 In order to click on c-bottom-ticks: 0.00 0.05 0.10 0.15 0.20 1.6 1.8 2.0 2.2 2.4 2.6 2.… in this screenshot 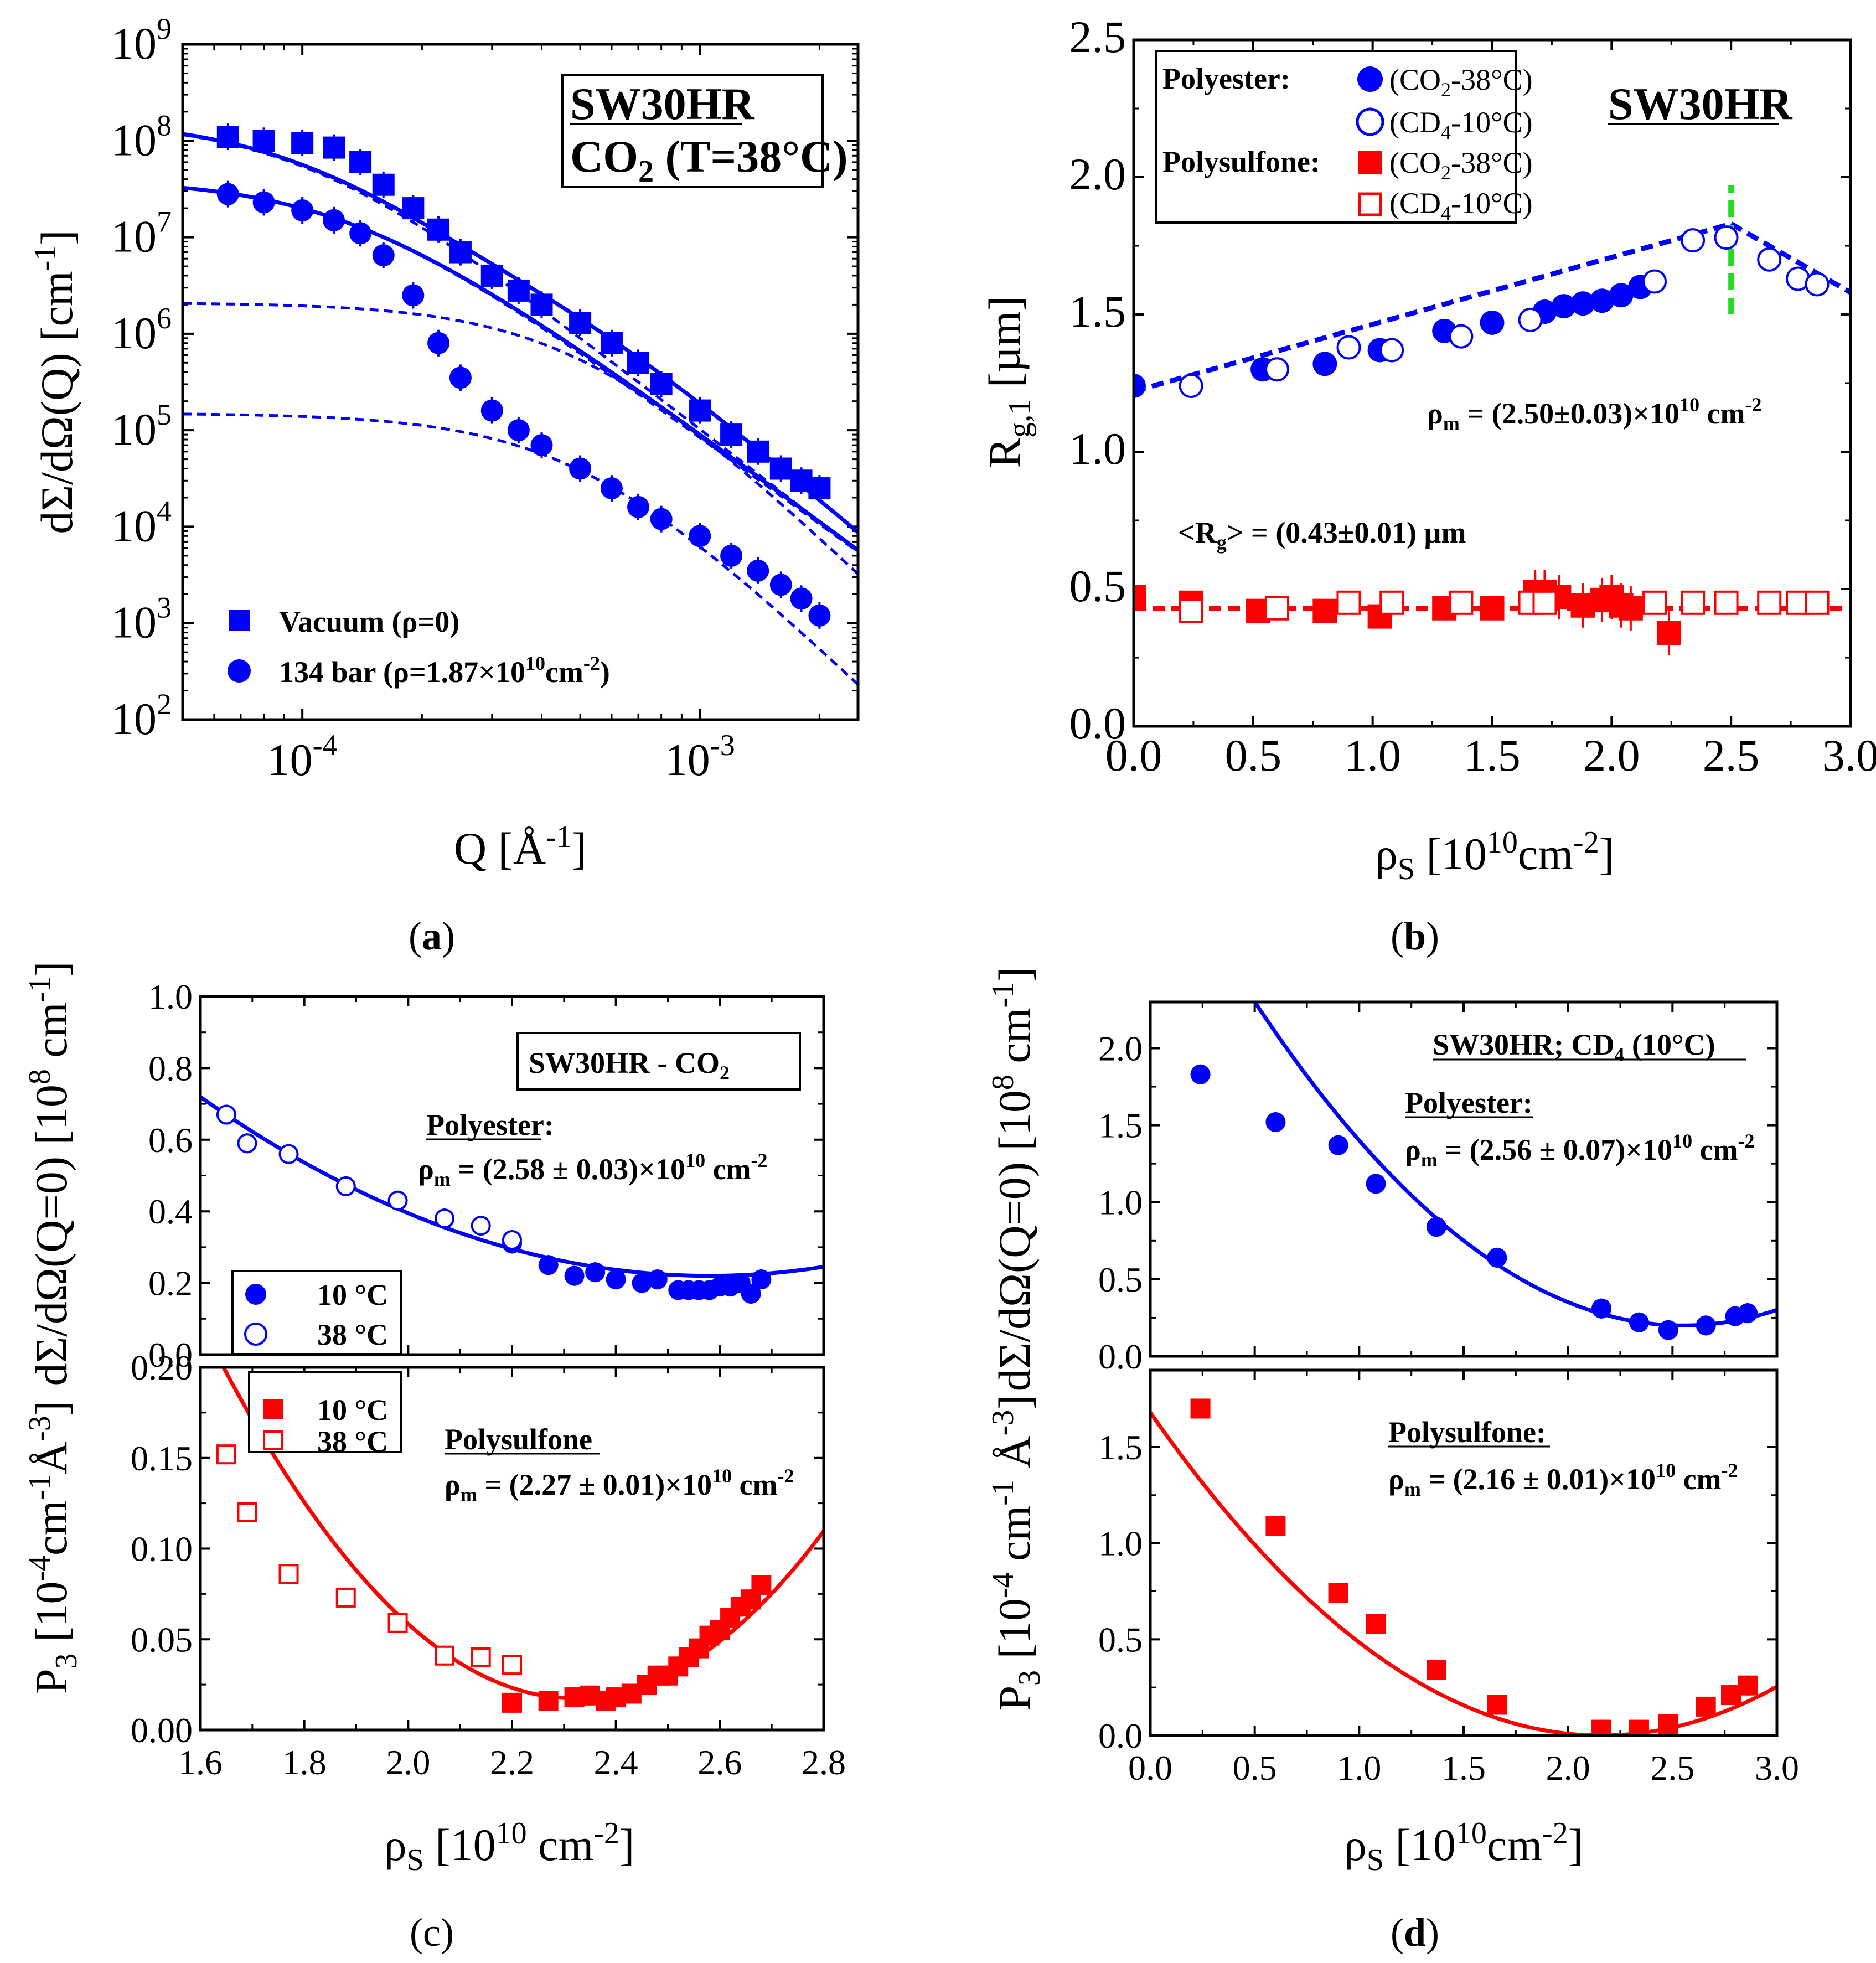, I will do `click(488, 1565)`.